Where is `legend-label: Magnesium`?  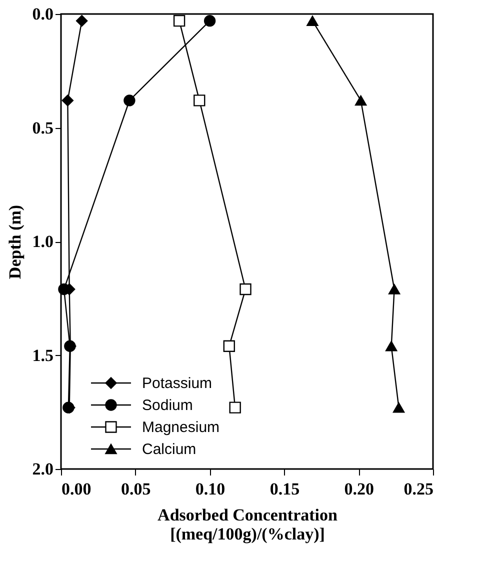
legend-label: Magnesium is located at coordinates (181, 427).